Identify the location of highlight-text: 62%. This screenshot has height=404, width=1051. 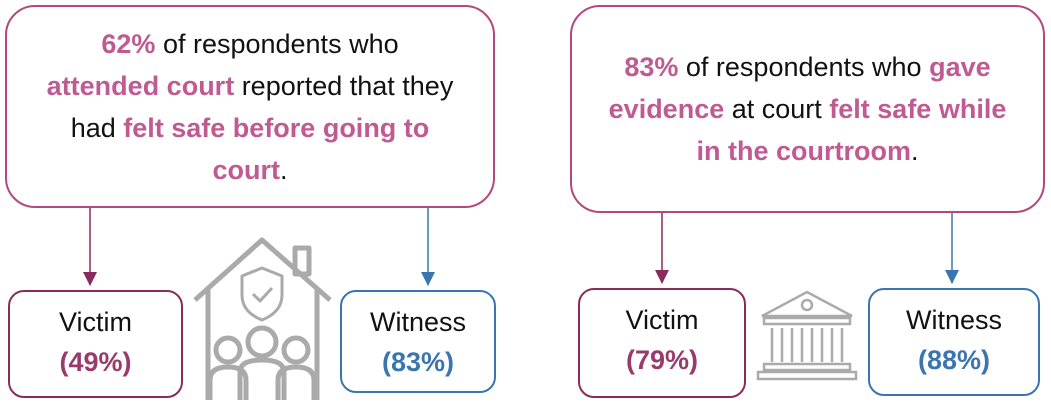
(128, 43).